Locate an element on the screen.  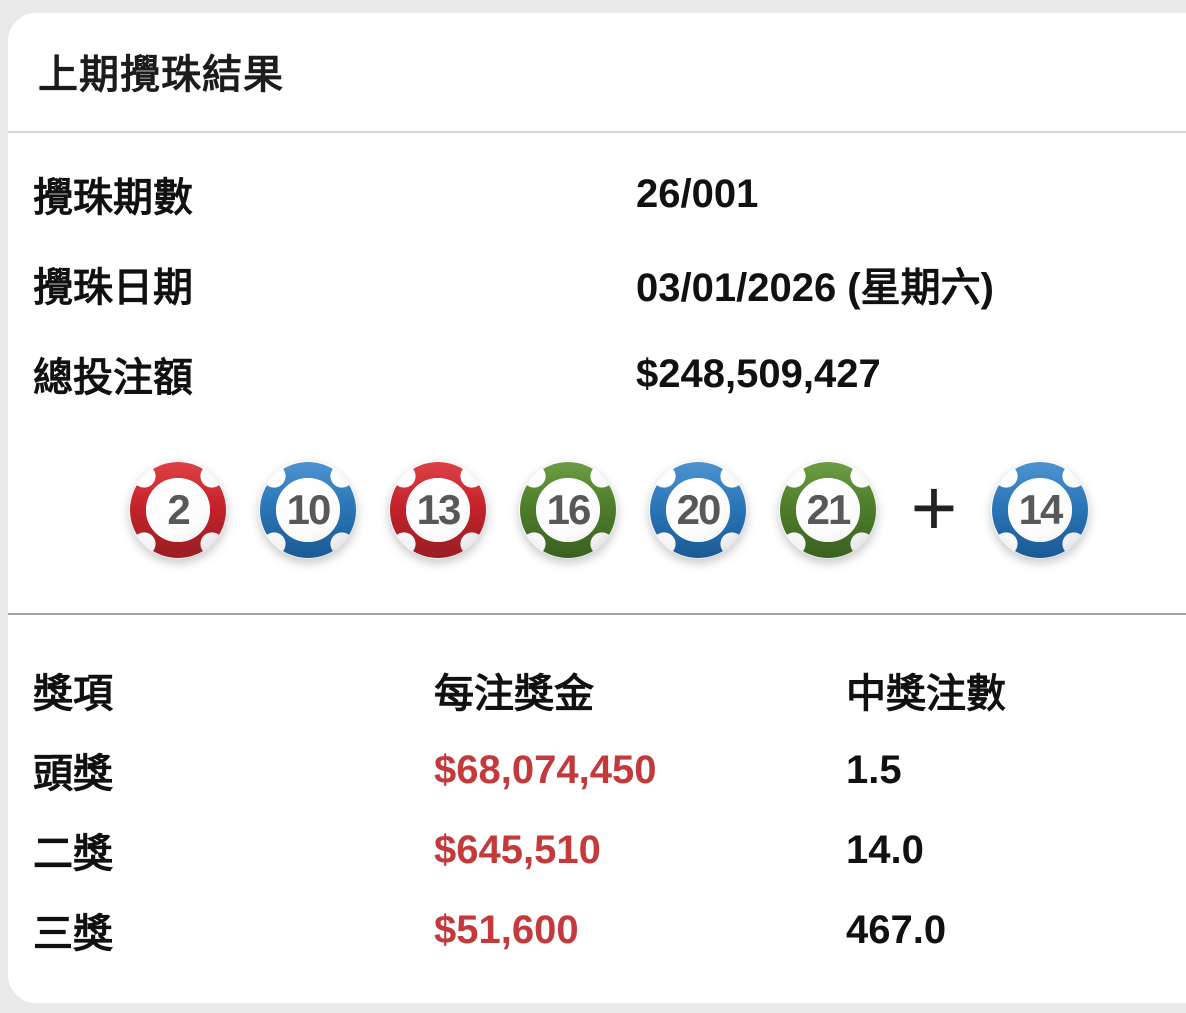
first-prize-units: 1.5 is located at coordinates (874, 769).